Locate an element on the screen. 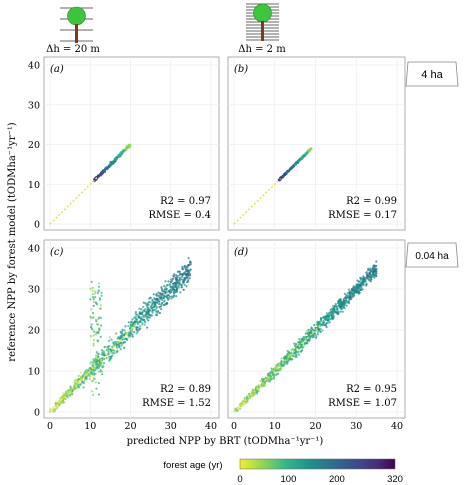  colorbar-tick-label: 0 is located at coordinates (239, 479).